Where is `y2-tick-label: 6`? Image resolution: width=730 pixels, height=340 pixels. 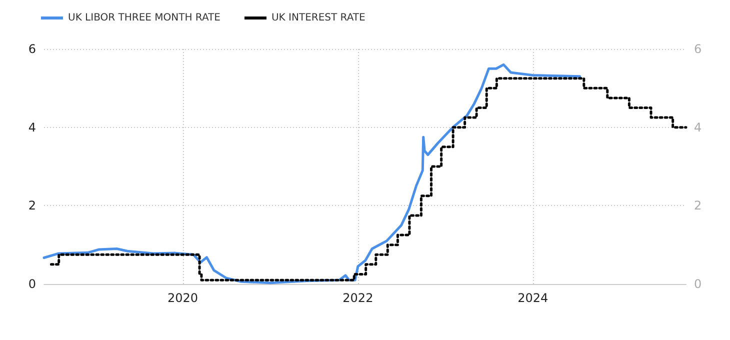 y2-tick-label: 6 is located at coordinates (698, 49).